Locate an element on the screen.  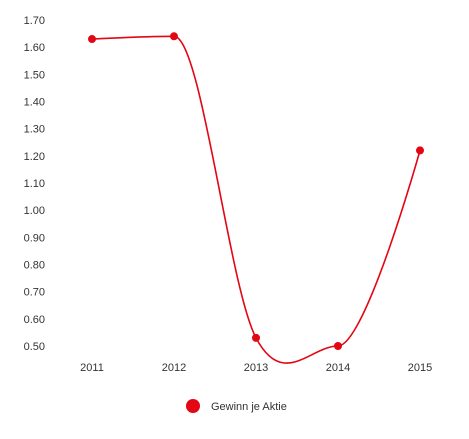
y-tick-label: 0.50 is located at coordinates (34, 347).